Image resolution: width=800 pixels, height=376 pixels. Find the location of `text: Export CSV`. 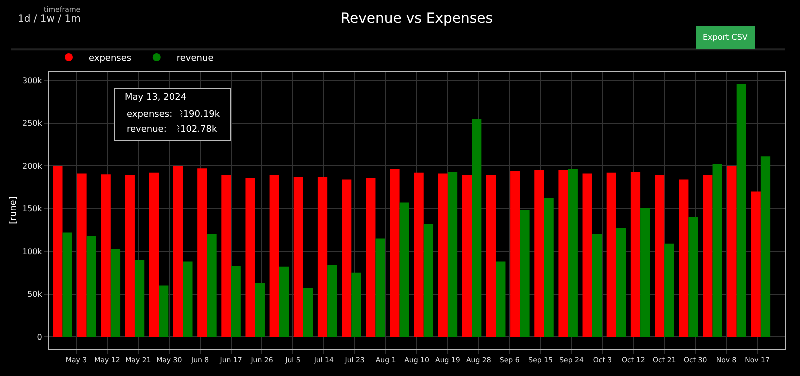

text: Export CSV is located at coordinates (725, 37).